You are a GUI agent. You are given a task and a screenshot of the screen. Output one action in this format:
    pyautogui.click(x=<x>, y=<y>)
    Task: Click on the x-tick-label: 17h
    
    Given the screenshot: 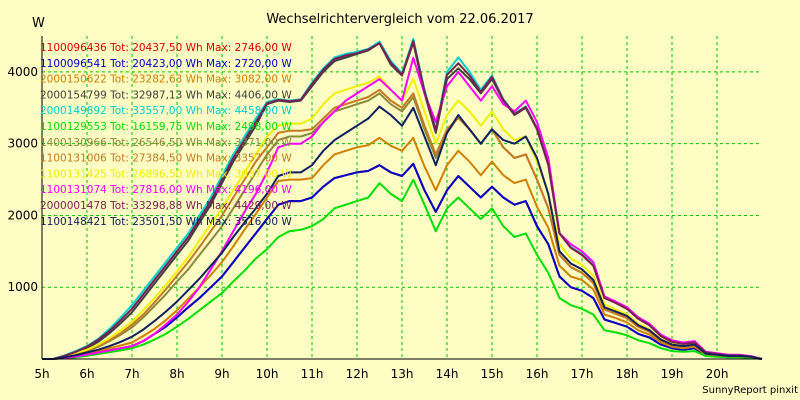 What is the action you would take?
    pyautogui.click(x=582, y=374)
    